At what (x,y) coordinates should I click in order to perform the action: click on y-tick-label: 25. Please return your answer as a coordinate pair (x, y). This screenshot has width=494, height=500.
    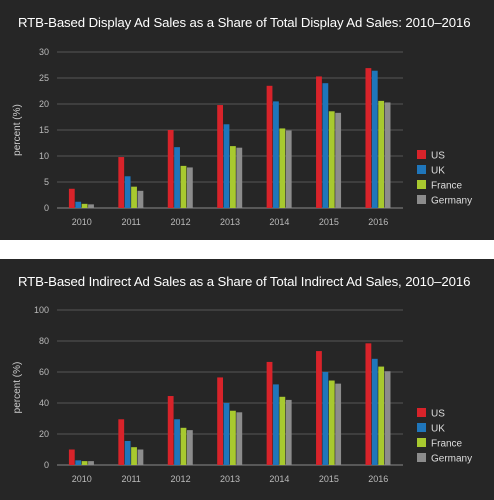
    Looking at the image, I should click on (44, 78).